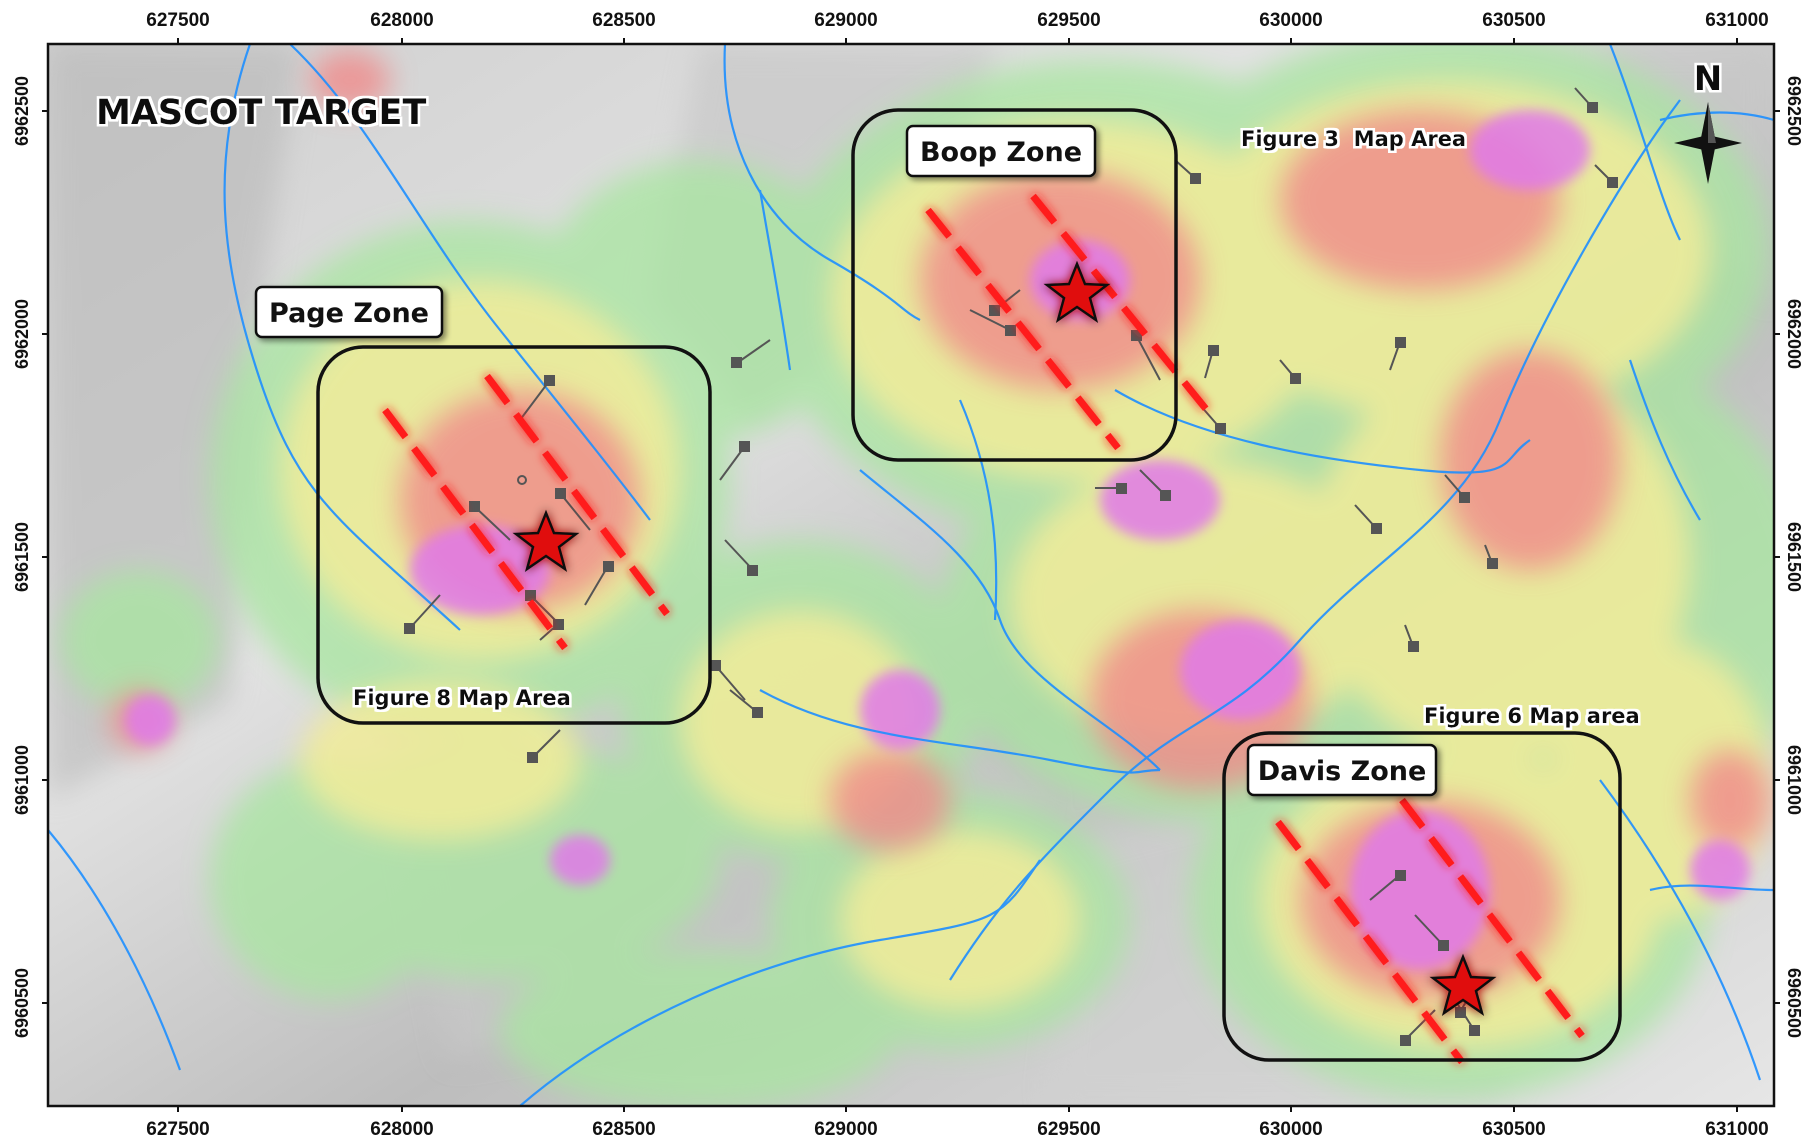 This screenshot has width=1810, height=1148. What do you see at coordinates (22, 334) in the screenshot?
I see `y-tick-left: 6962000` at bounding box center [22, 334].